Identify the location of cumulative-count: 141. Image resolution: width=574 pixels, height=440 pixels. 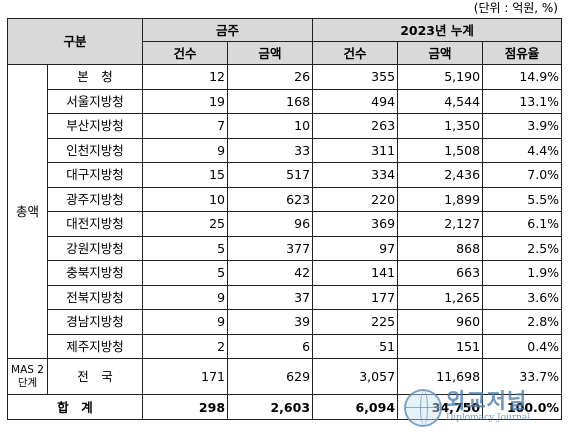
(355, 273).